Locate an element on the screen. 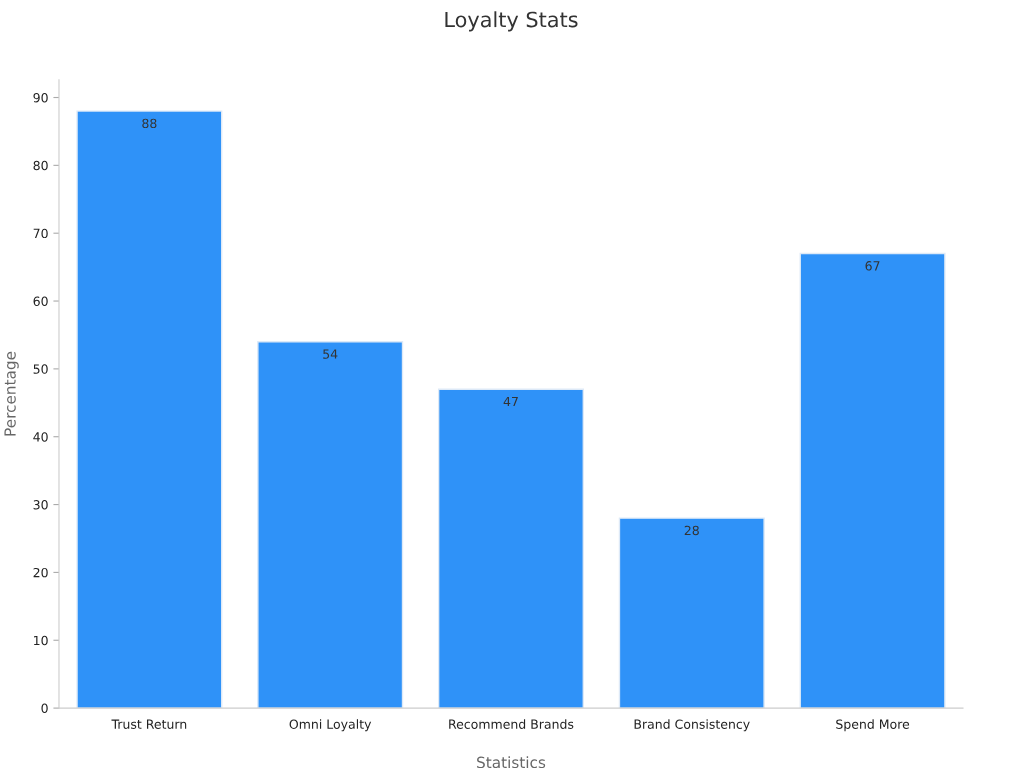 This screenshot has width=1024, height=768. y-tick-label: 90 is located at coordinates (40, 97).